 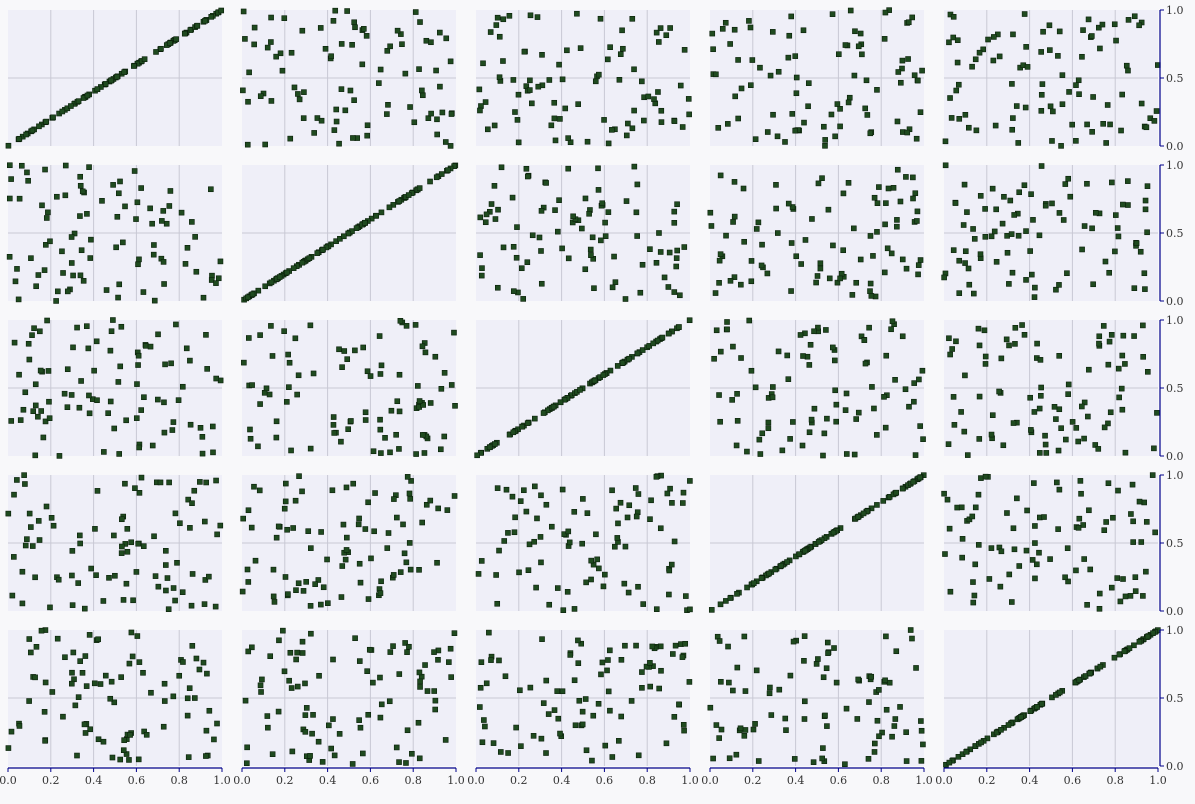 What do you see at coordinates (115, 78) in the screenshot?
I see `panel-r0-c0` at bounding box center [115, 78].